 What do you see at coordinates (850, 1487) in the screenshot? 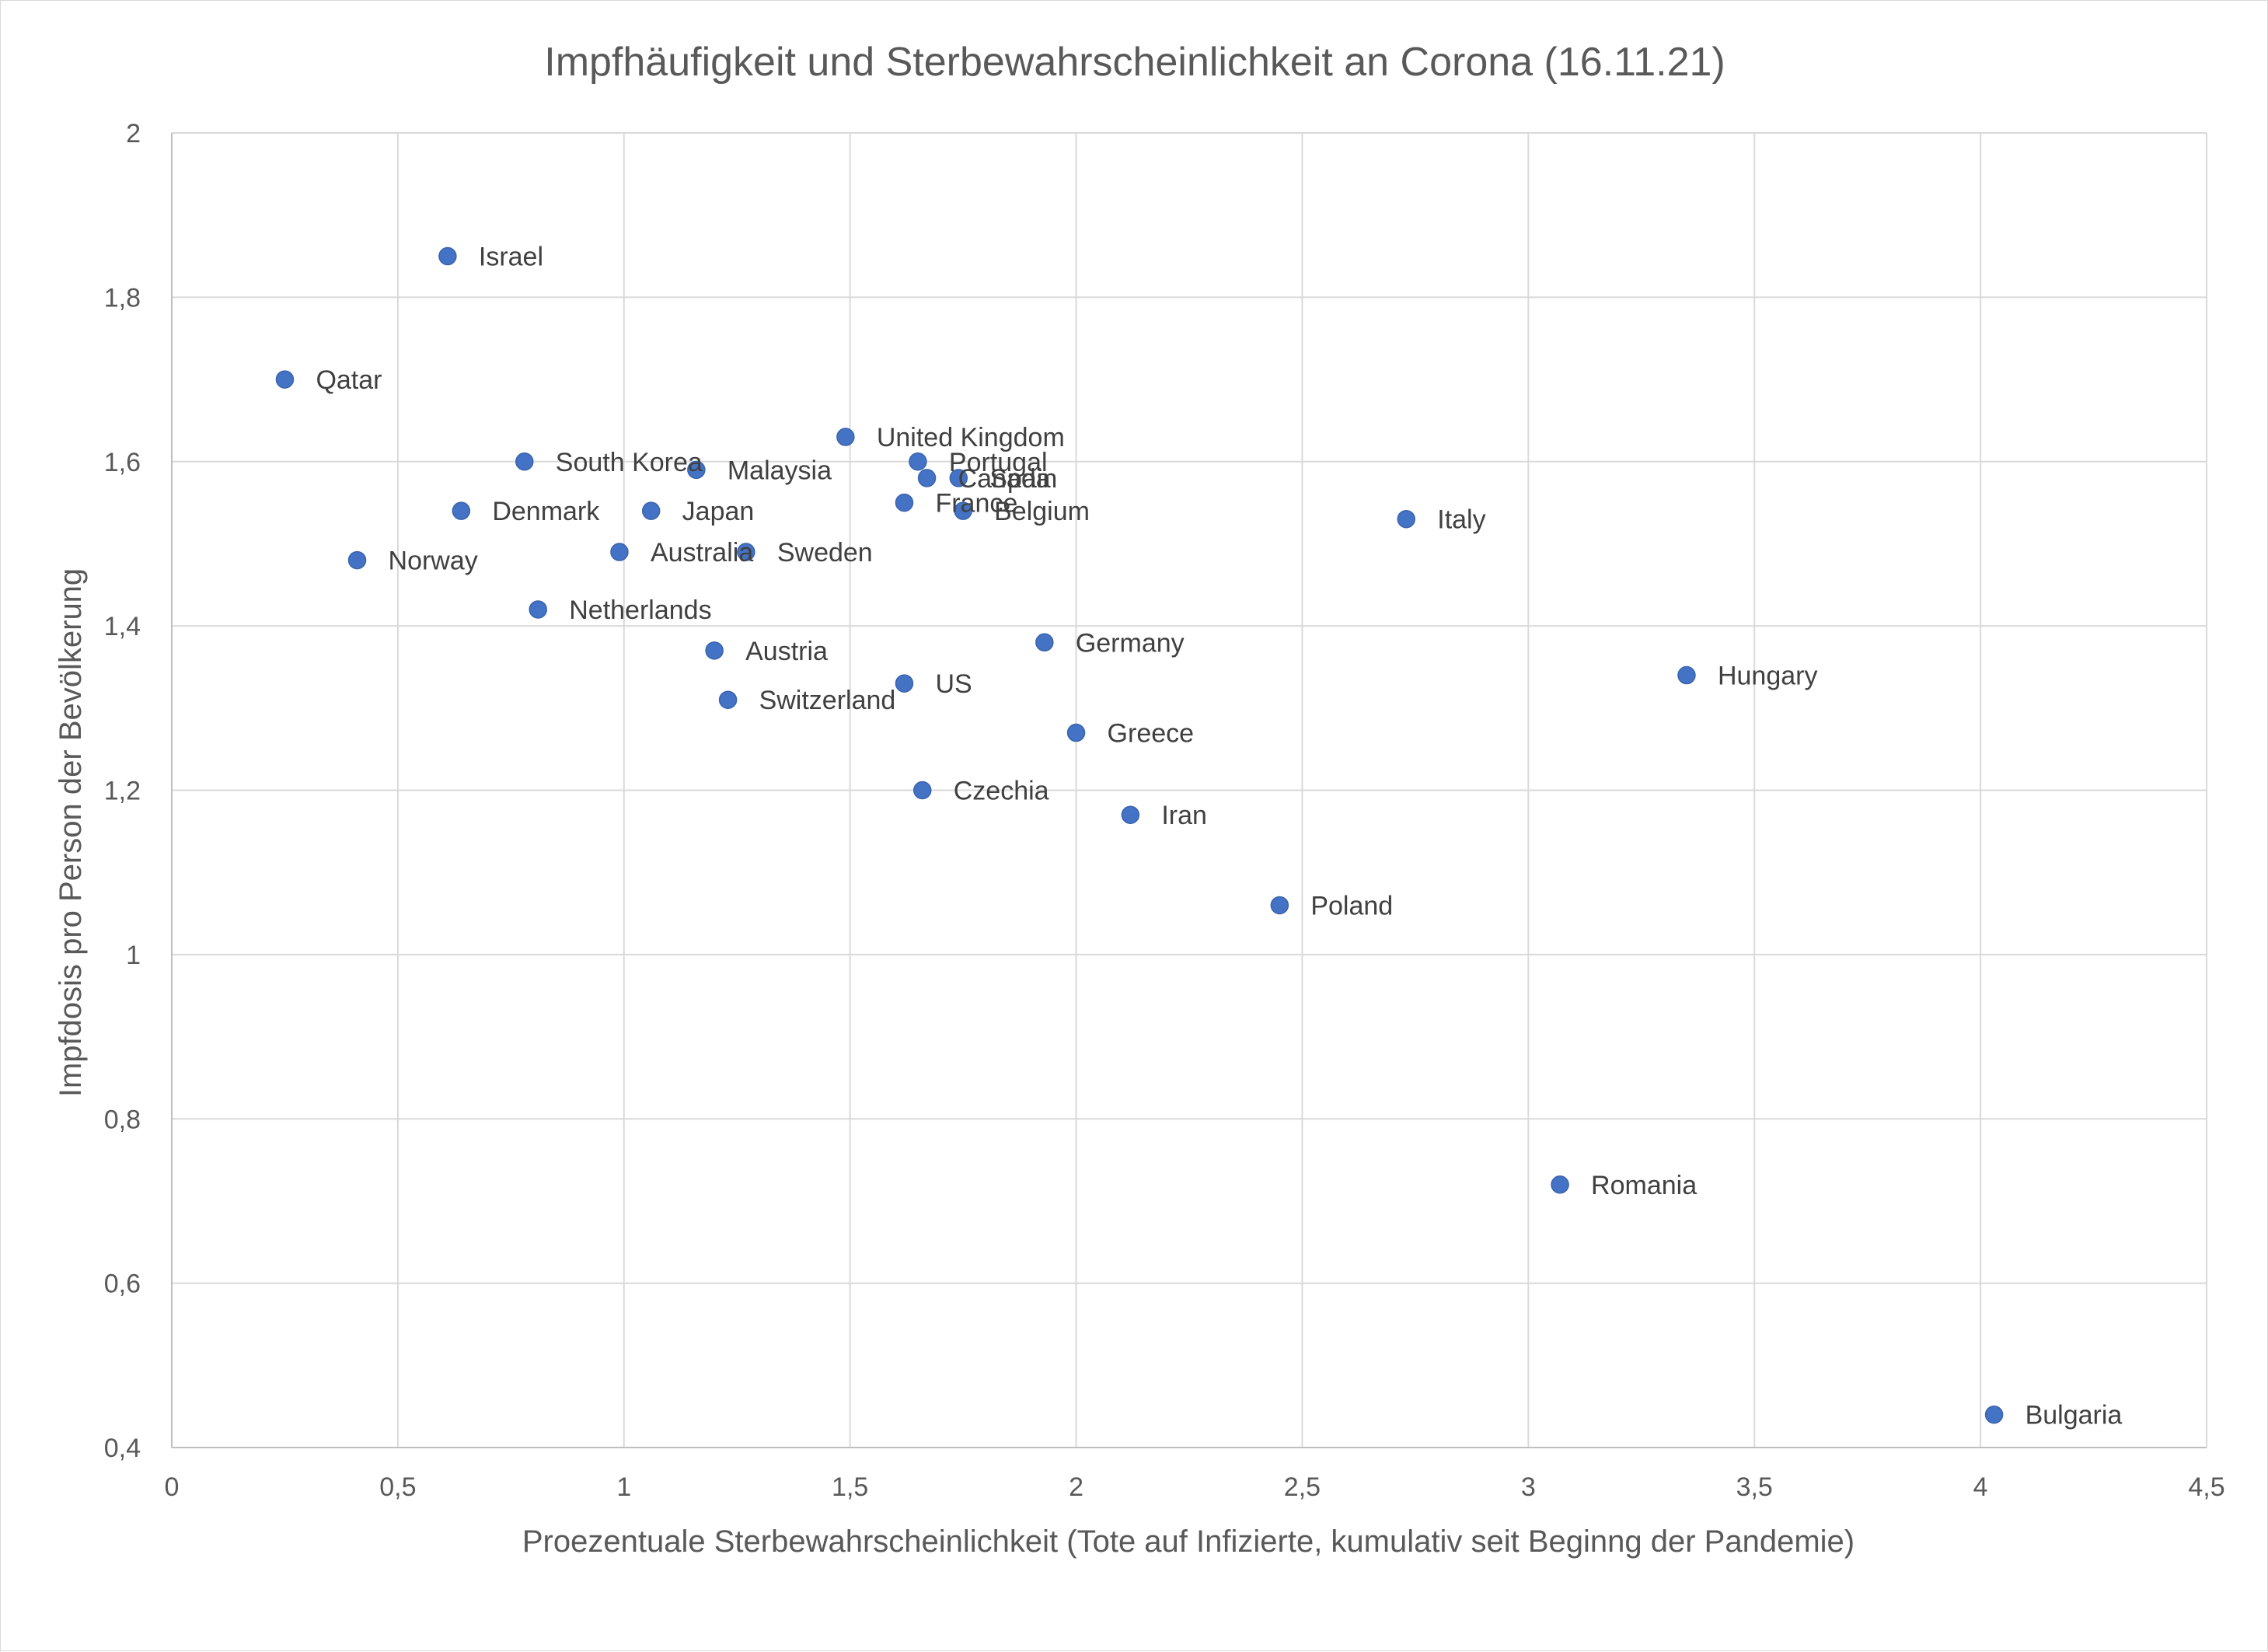
I see `x-tick-label: 1,5` at bounding box center [850, 1487].